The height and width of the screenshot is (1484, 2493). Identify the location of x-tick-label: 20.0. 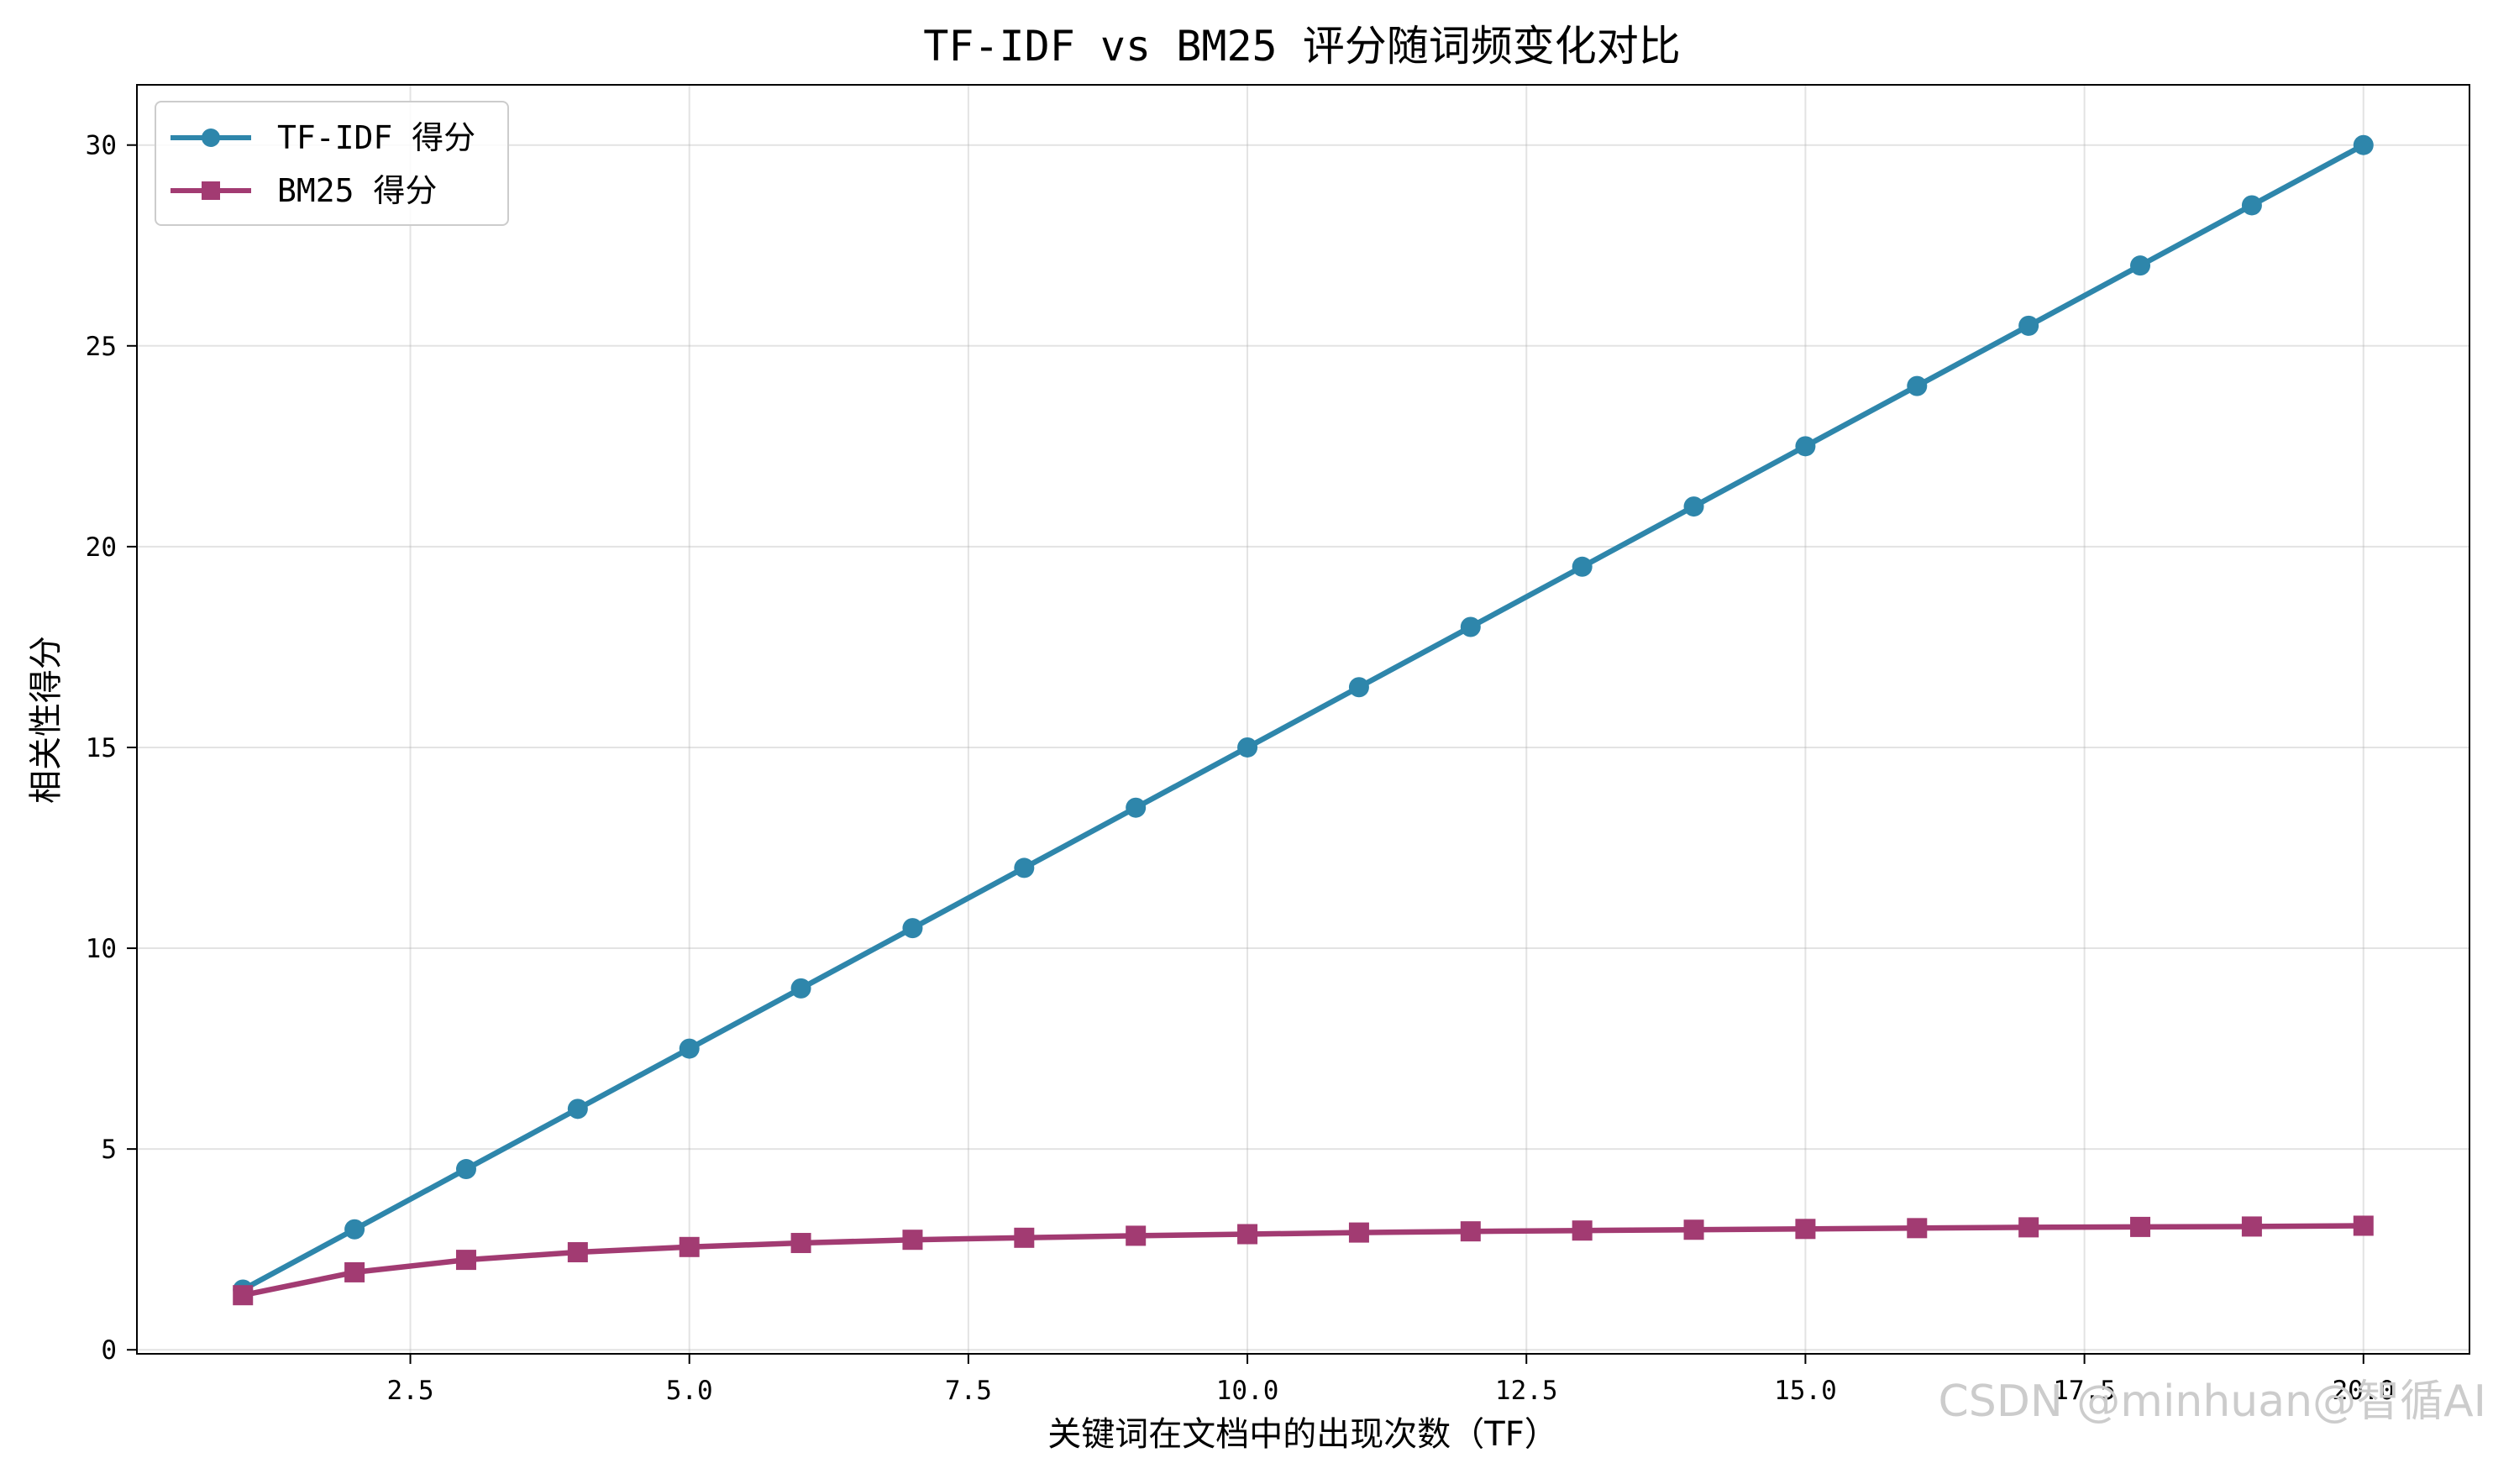
(2363, 1391).